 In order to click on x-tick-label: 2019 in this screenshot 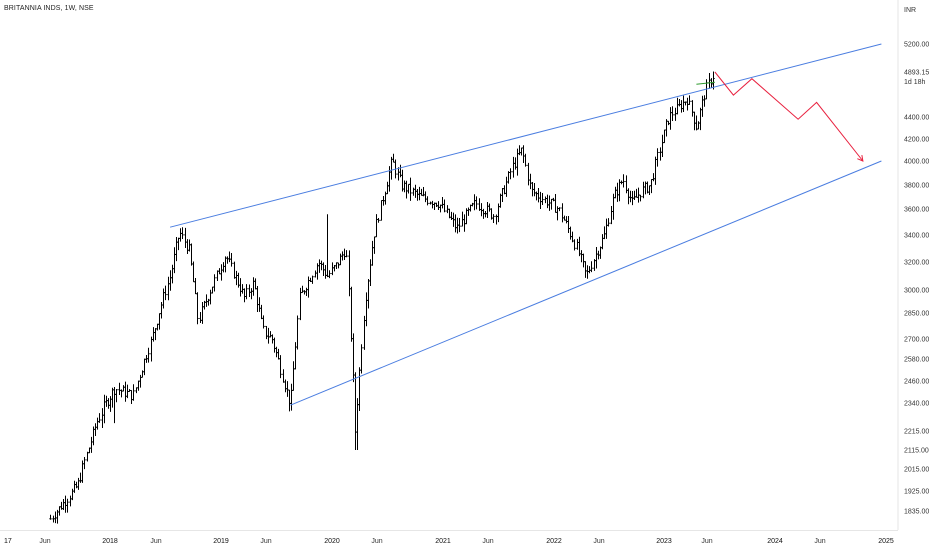, I will do `click(221, 541)`.